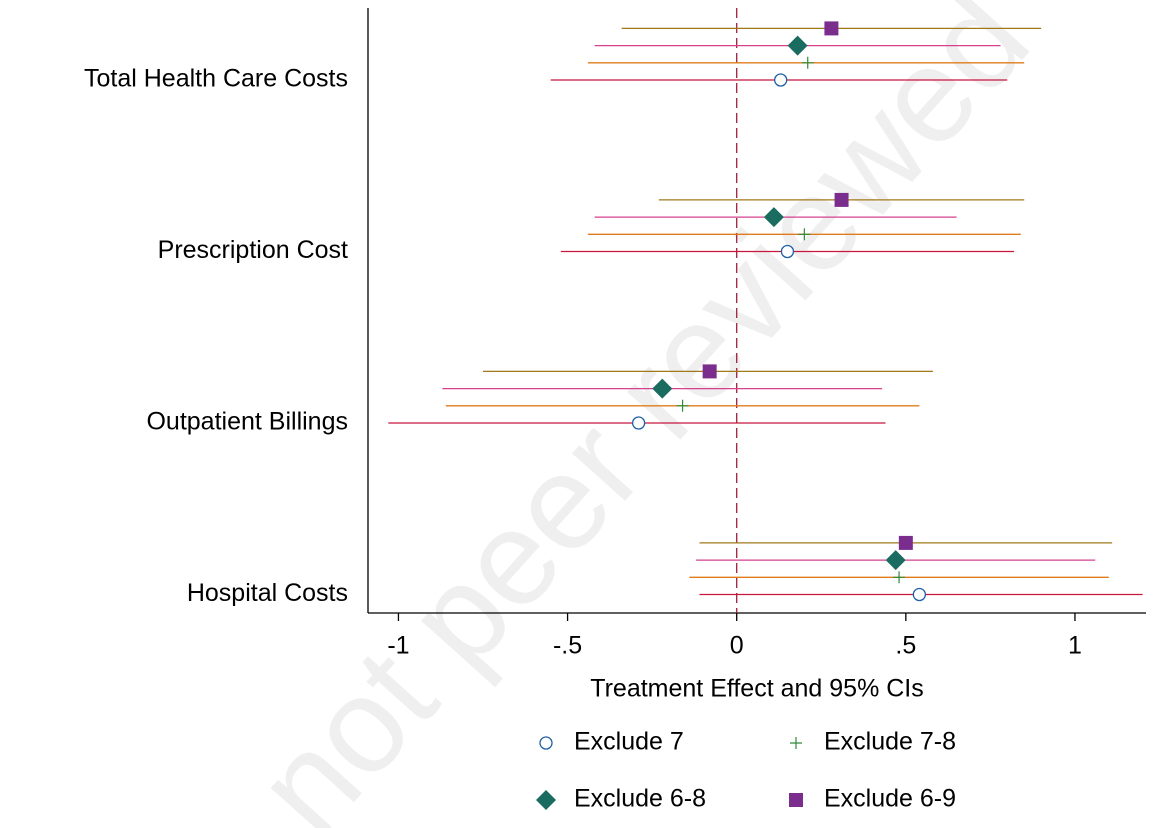 The image size is (1158, 828). Describe the element at coordinates (1075, 646) in the screenshot. I see `x-tick-label: 1` at that location.